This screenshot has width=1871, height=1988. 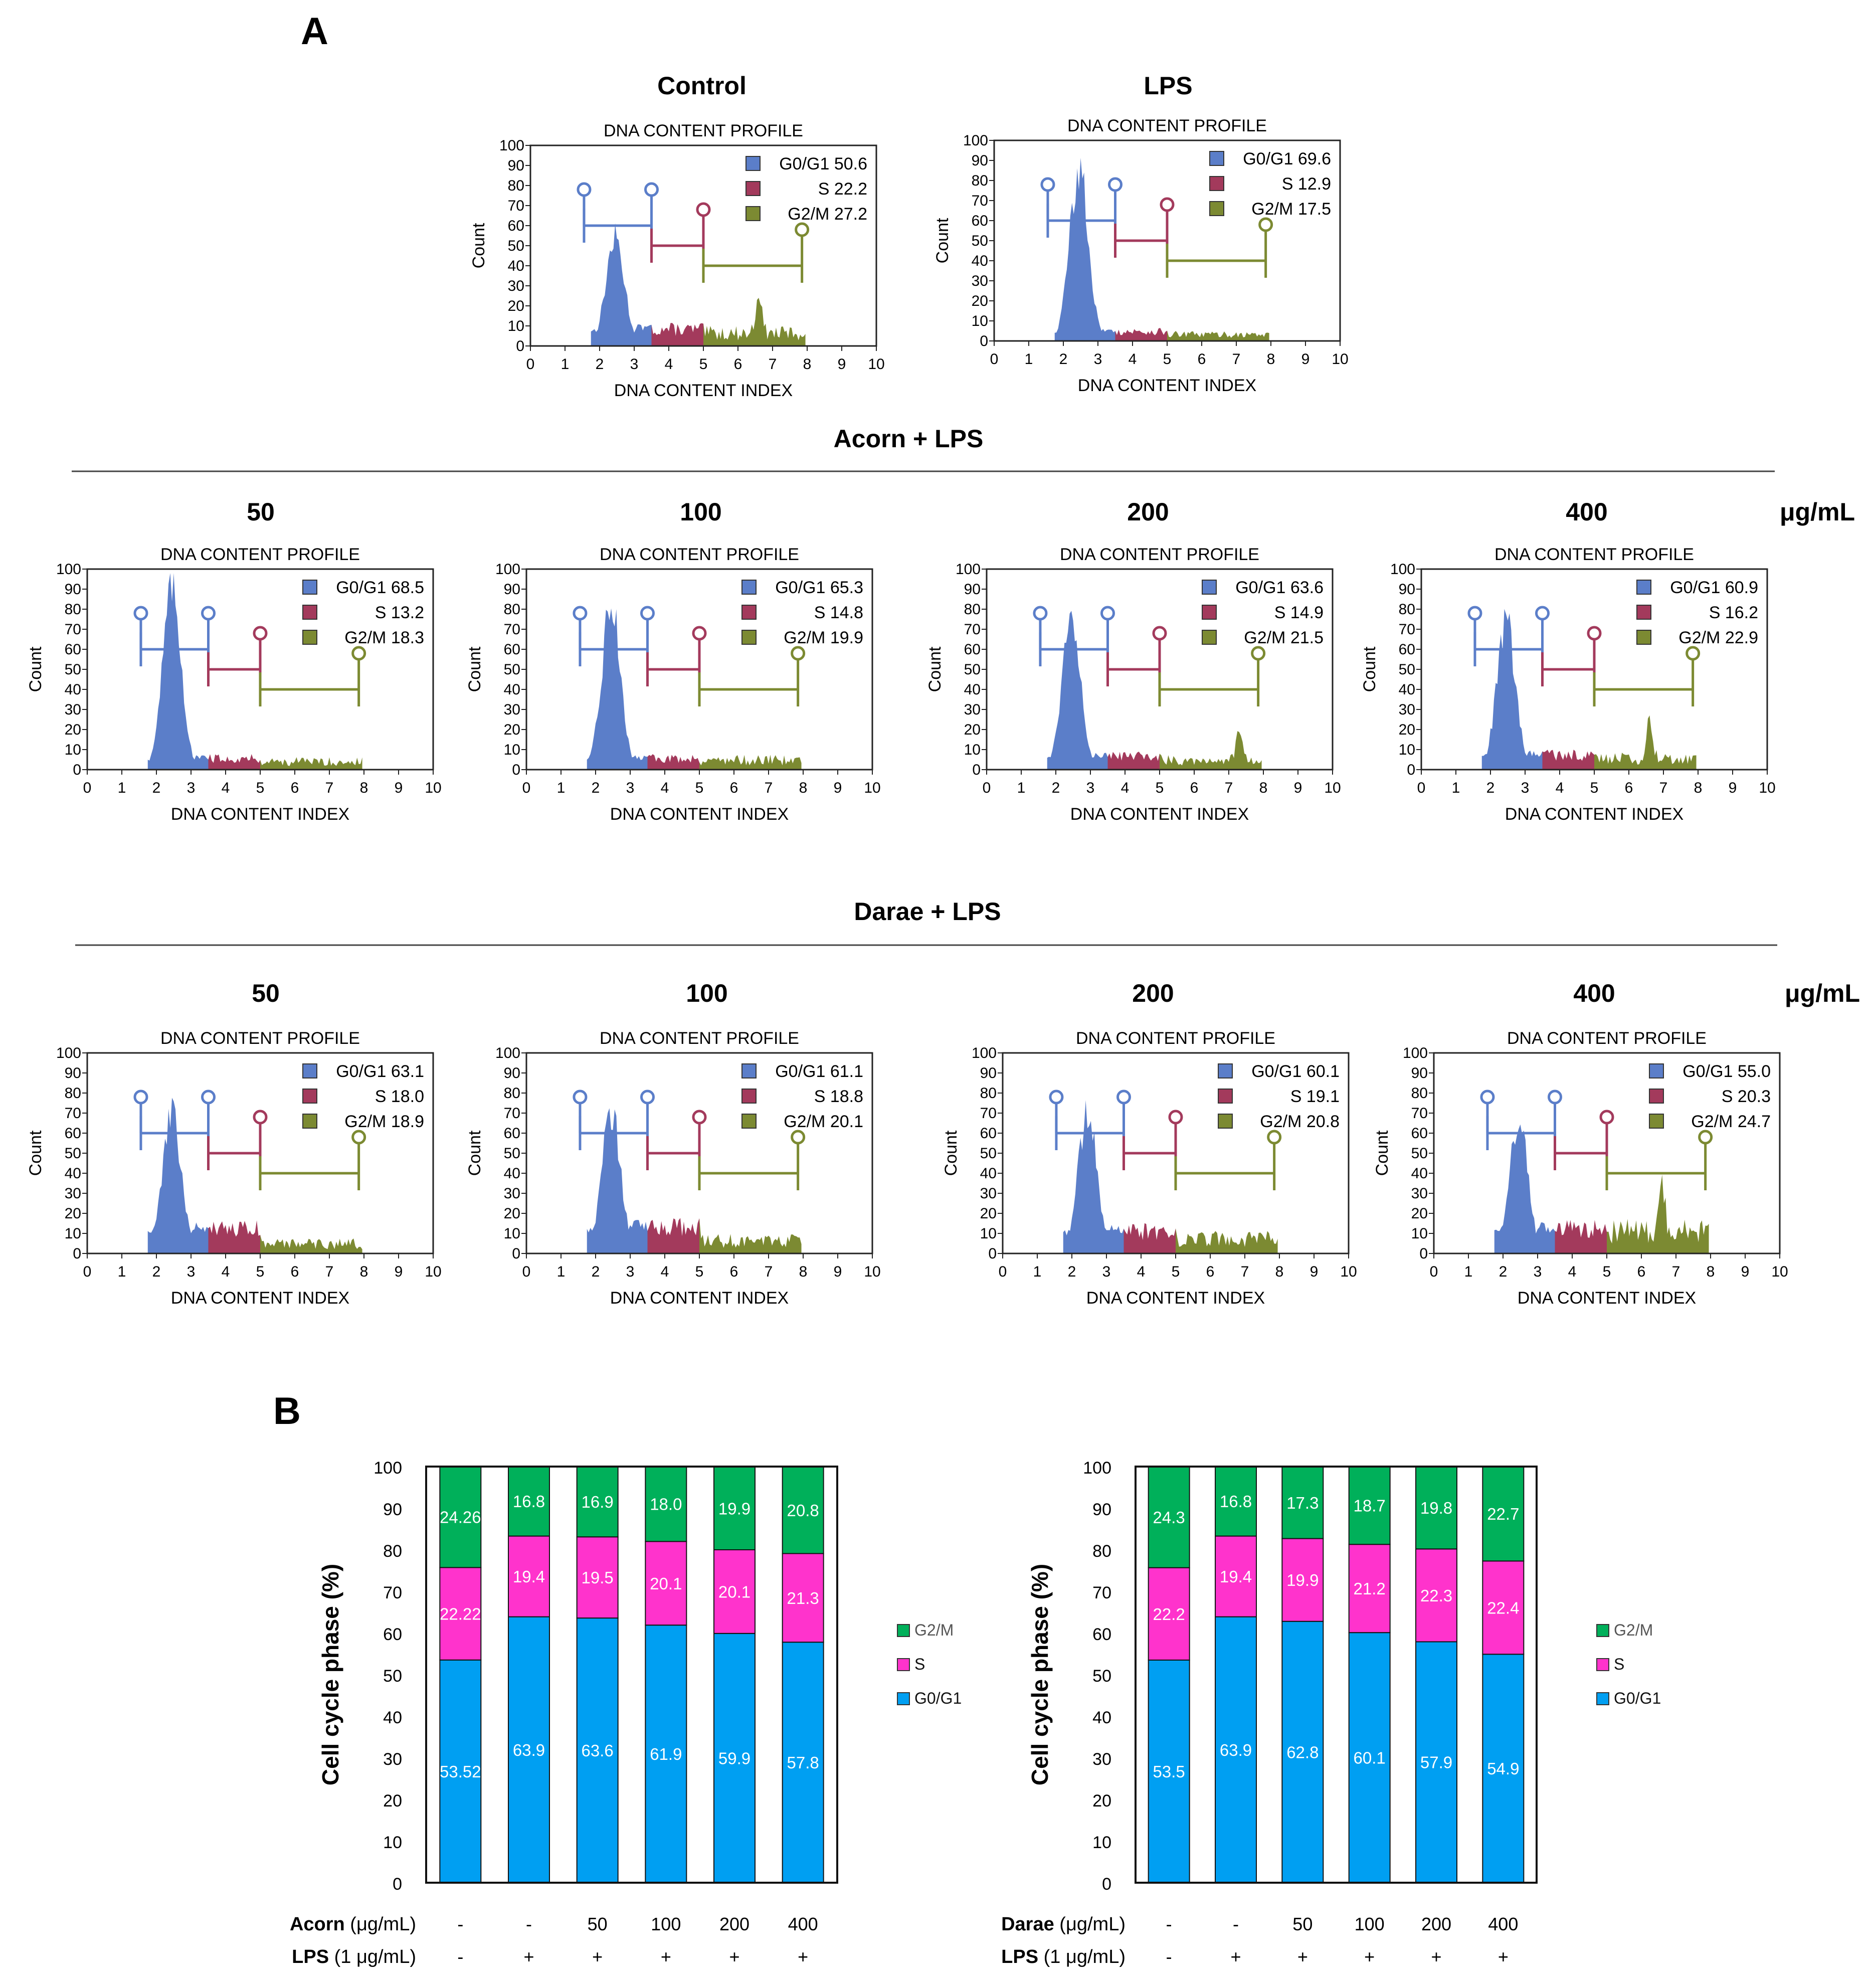 I want to click on histogram-y-label: Count, so click(x=478, y=246).